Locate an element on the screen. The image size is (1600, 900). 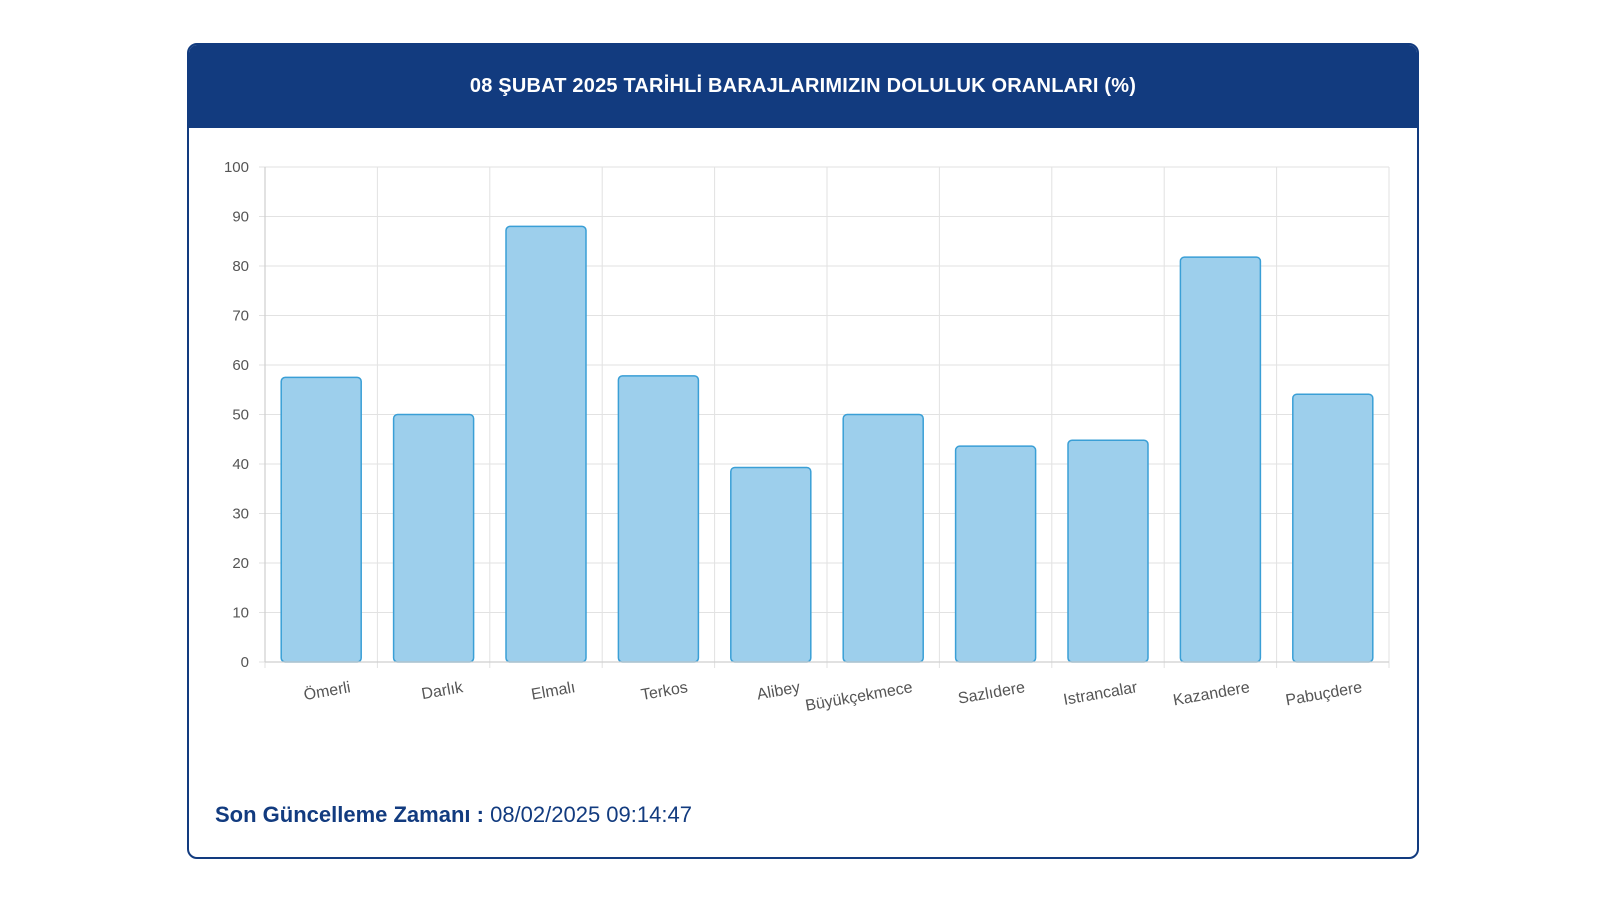
y-tick-label: 50 is located at coordinates (240, 415).